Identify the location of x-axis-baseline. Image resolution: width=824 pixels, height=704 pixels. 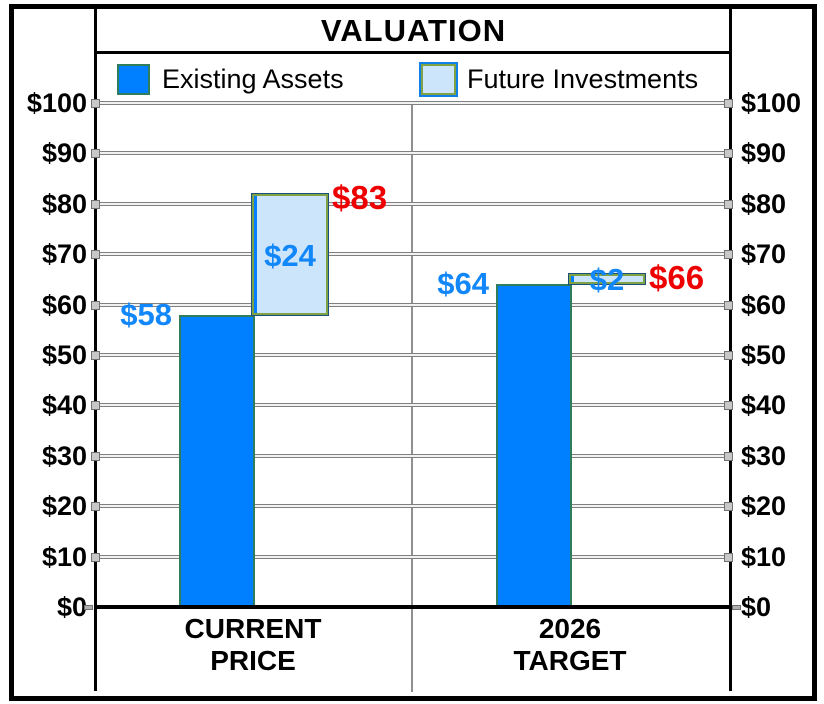
(413, 607).